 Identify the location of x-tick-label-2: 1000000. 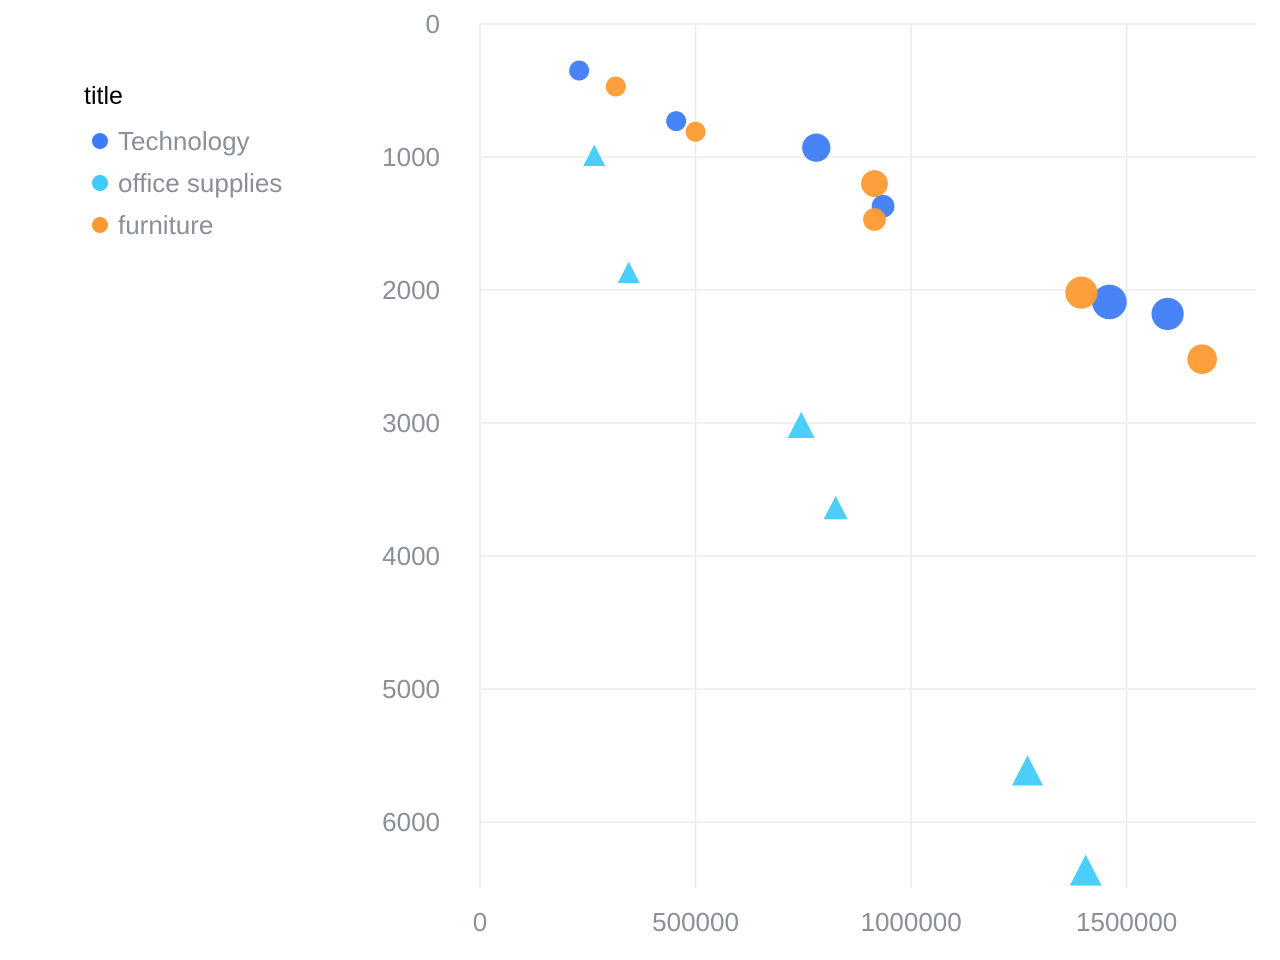
(910, 922).